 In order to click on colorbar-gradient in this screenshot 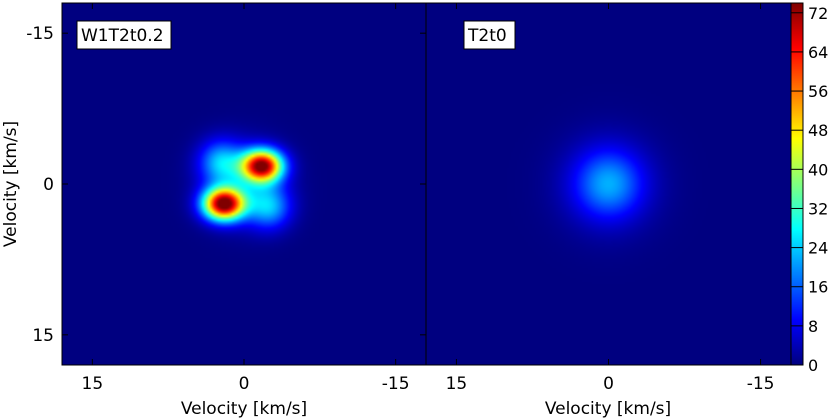, I will do `click(797, 184)`.